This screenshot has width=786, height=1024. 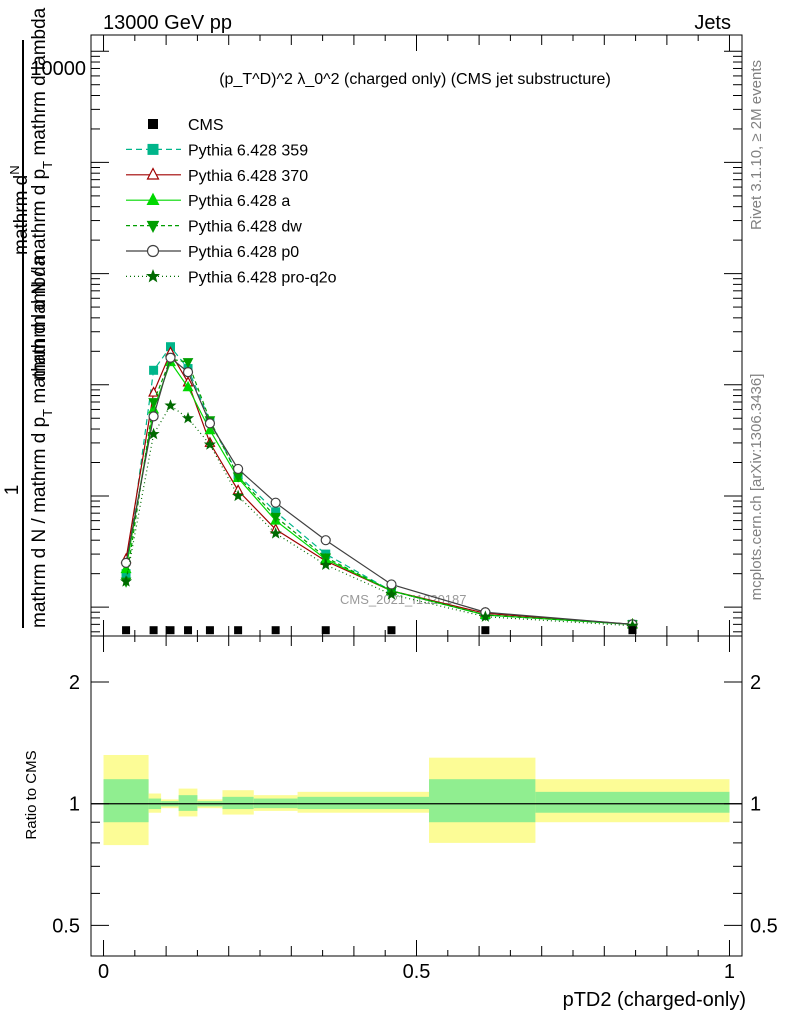 What do you see at coordinates (245, 227) in the screenshot?
I see `legend-label: Pythia 6.428 dw` at bounding box center [245, 227].